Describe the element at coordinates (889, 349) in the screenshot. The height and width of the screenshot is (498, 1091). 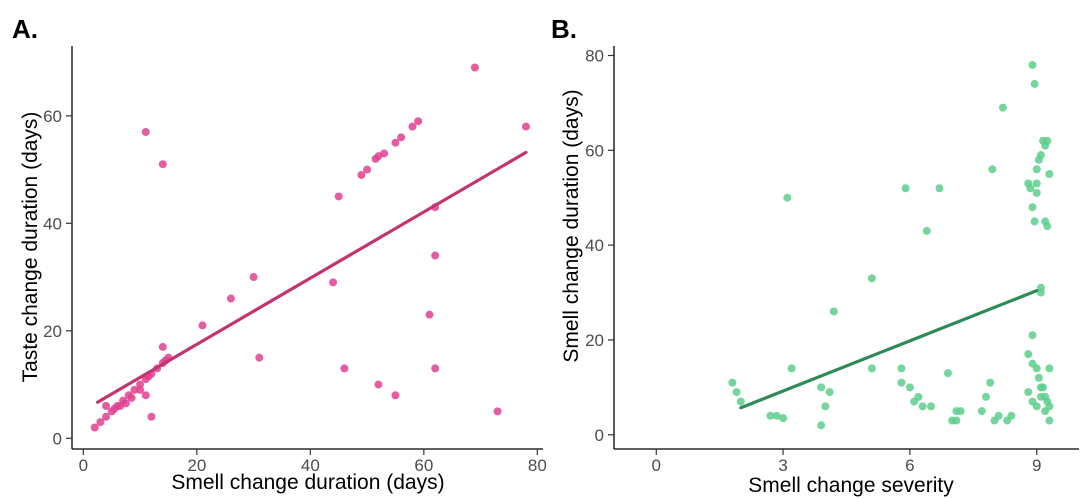
I see `panel-b-regression-line` at that location.